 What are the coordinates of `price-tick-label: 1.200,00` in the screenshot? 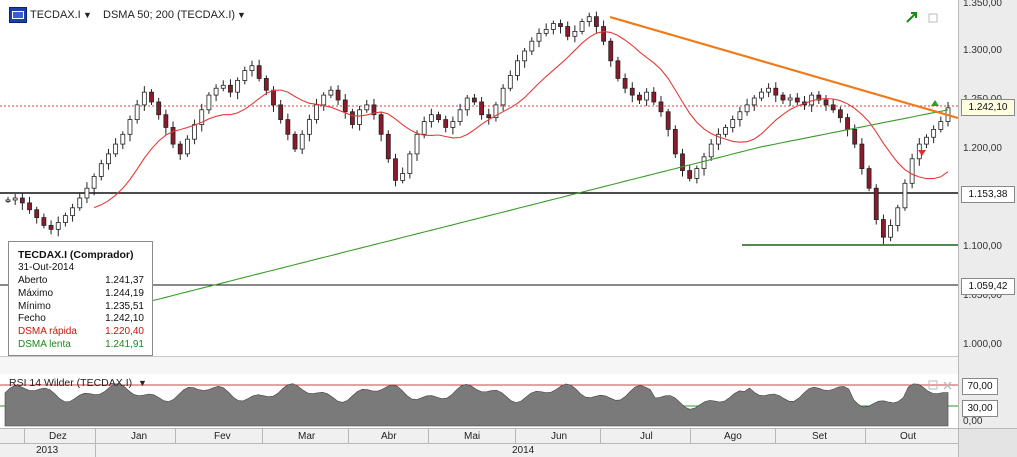 It's located at (982, 148).